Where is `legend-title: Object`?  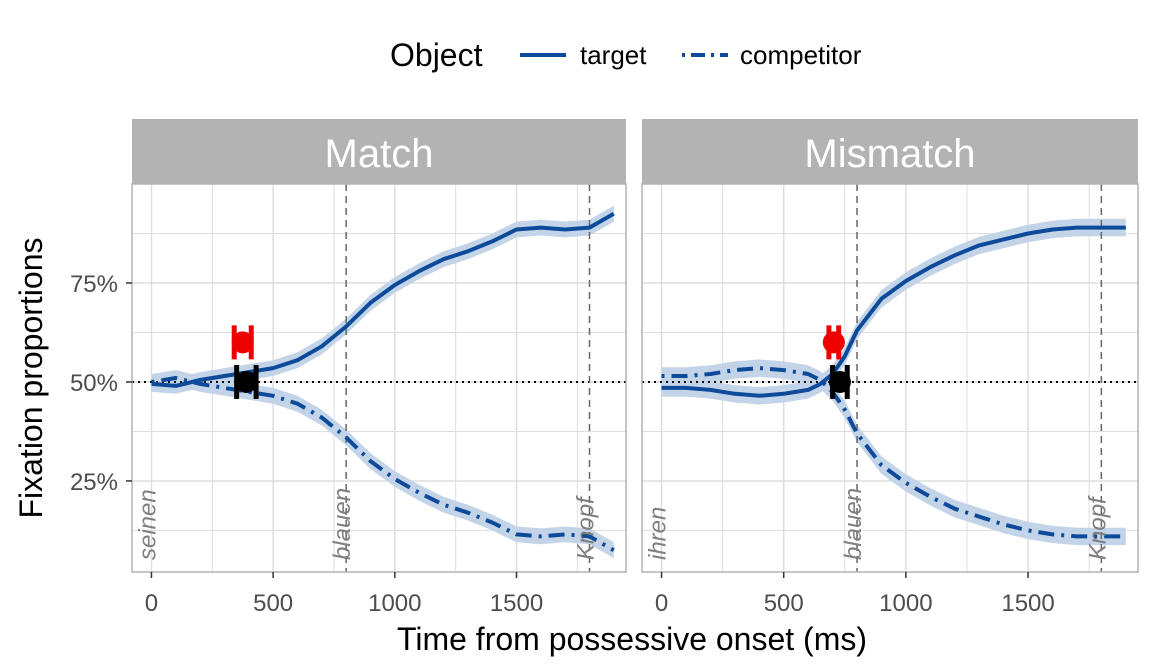 legend-title: Object is located at coordinates (436, 55).